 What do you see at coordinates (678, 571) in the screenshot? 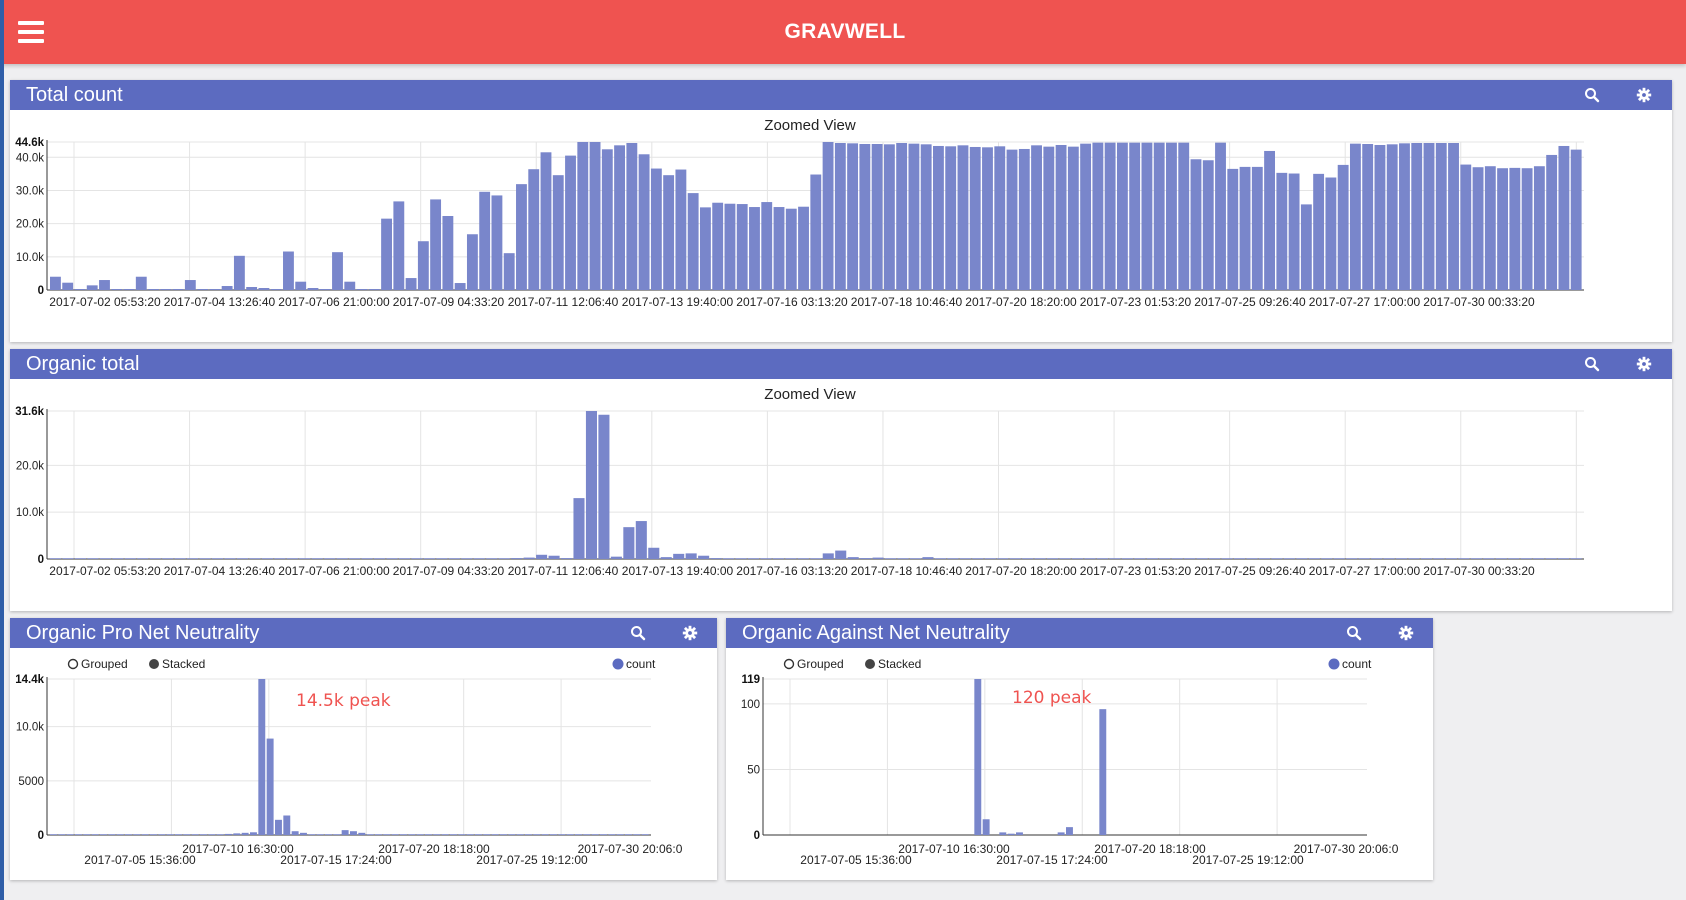
I see `x-tick-label: 2017-07-13 19:40:00` at bounding box center [678, 571].